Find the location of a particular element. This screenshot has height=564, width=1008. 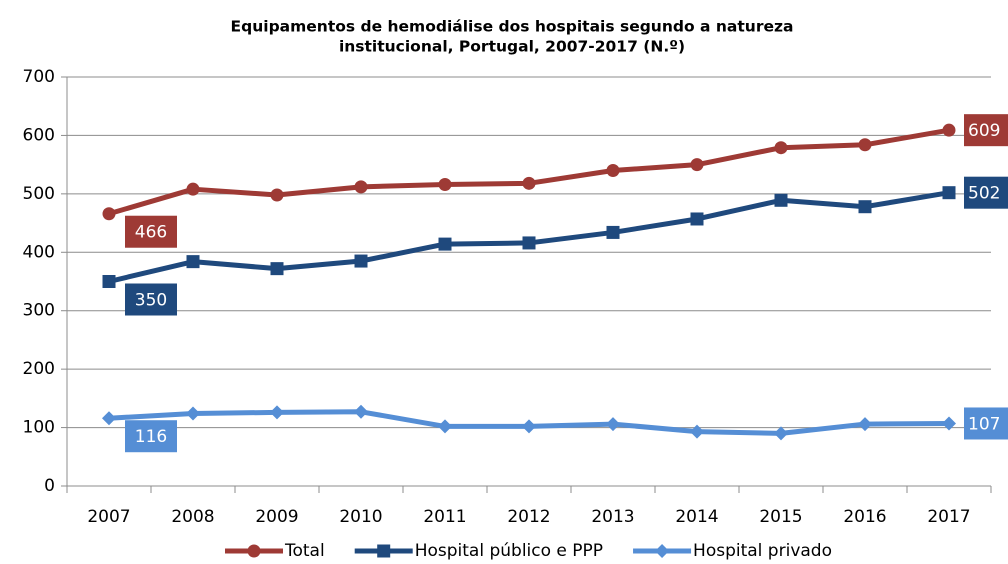

y-tick-label: 100 is located at coordinates (39, 428).